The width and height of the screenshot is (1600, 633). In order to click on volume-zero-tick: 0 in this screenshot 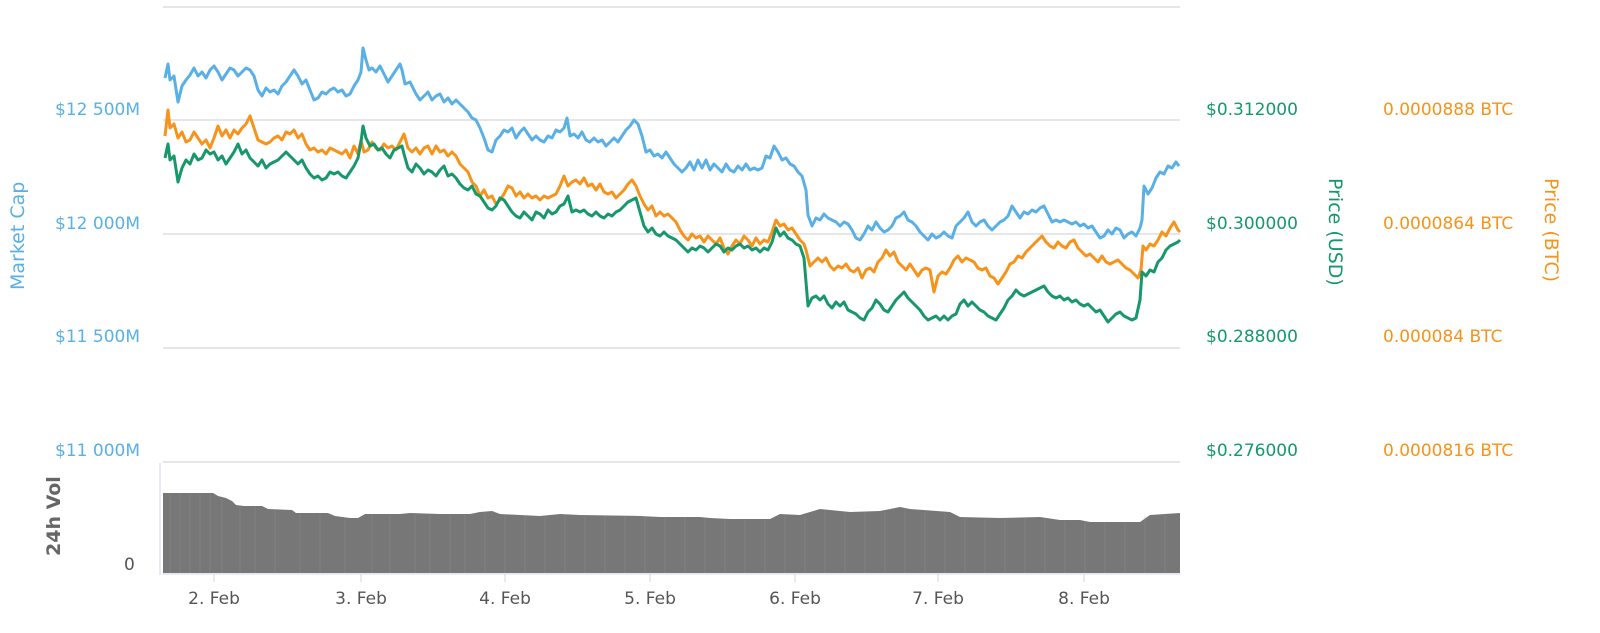, I will do `click(129, 565)`.